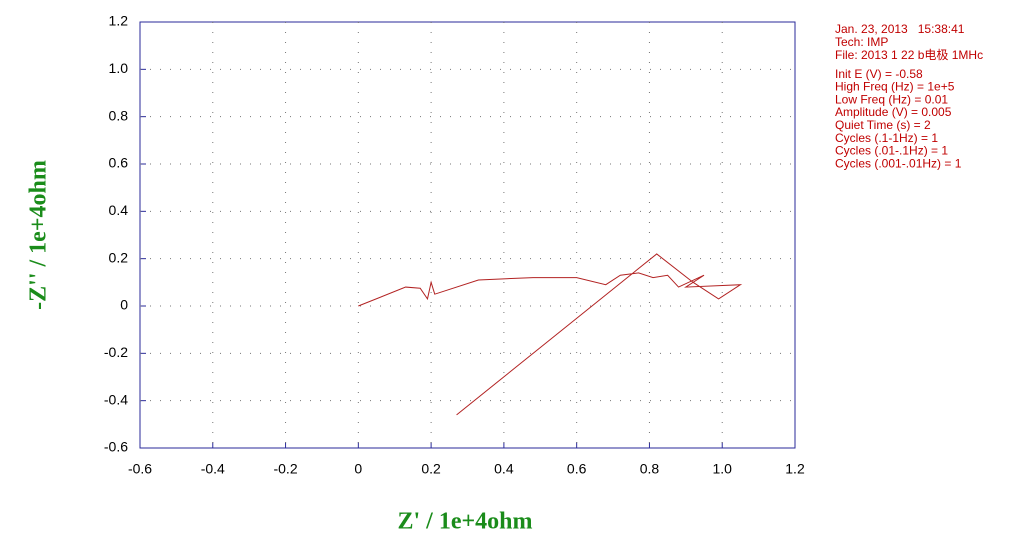  What do you see at coordinates (879, 74) in the screenshot?
I see `info-line: Init E (V) = -0.58` at bounding box center [879, 74].